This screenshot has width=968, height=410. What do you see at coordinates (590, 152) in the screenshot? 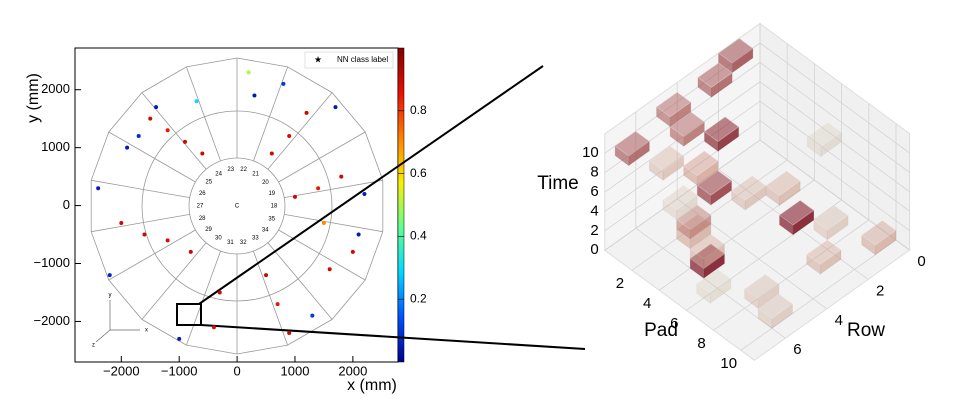
I see `z-tick-label: 10` at bounding box center [590, 152].